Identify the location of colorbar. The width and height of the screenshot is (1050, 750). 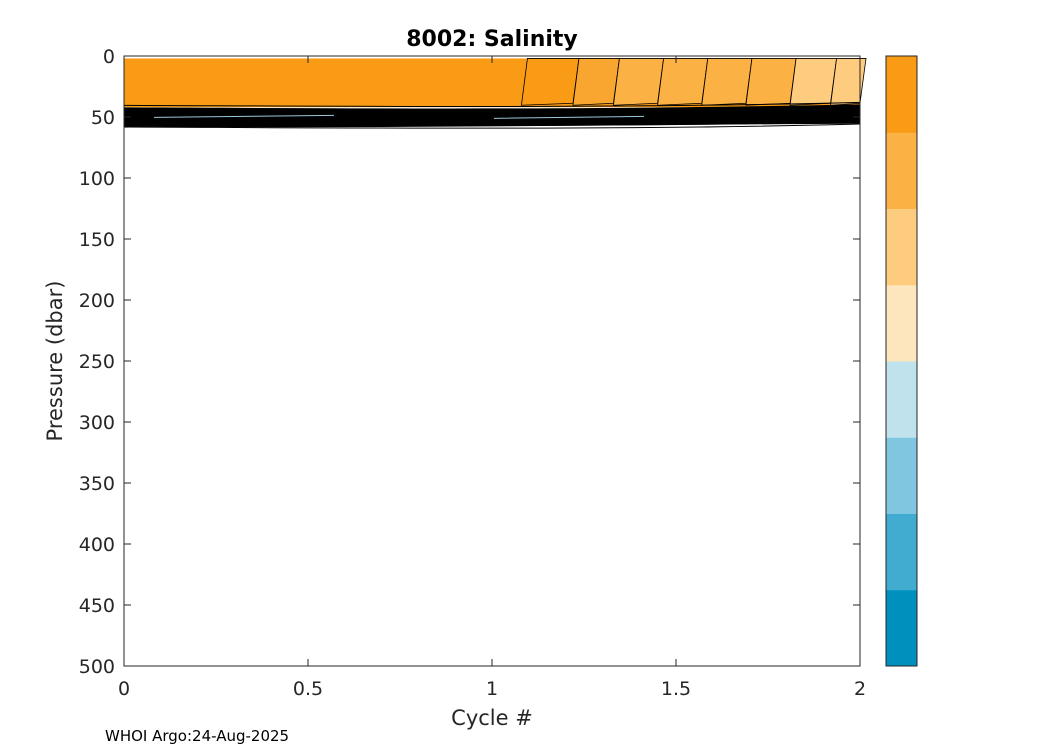
(901, 361).